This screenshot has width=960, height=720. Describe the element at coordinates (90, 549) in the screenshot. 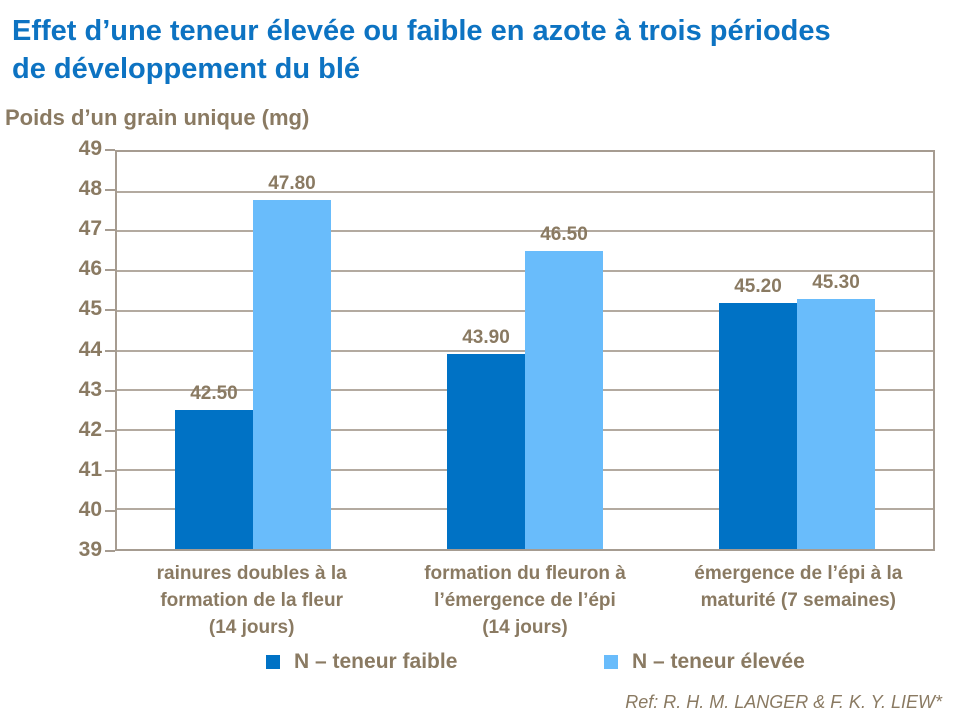

I see `y-tick-label-39: 39` at that location.